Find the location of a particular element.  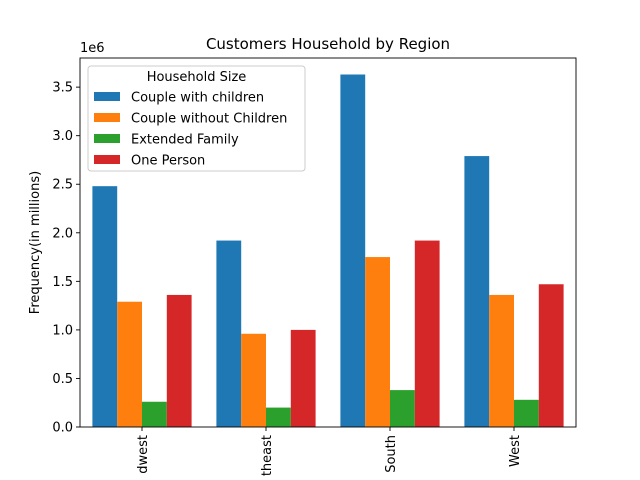

legend-label-series-1: Couple with children is located at coordinates (197, 98).